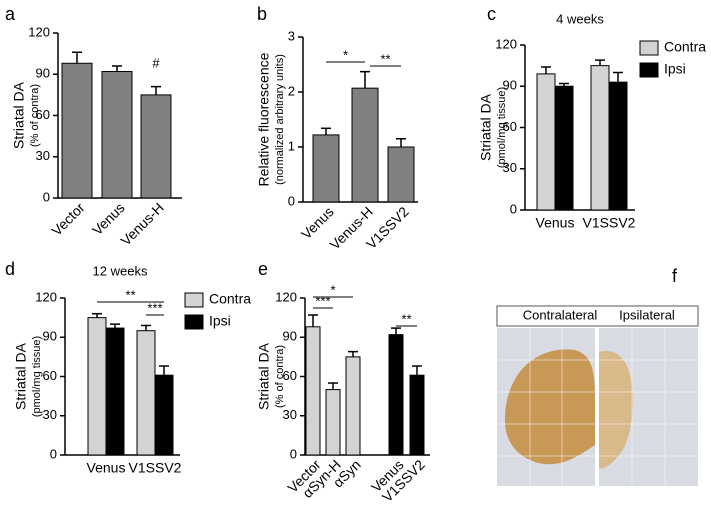 This screenshot has height=511, width=711. What do you see at coordinates (120, 270) in the screenshot?
I see `chart-title: 12 weeks` at bounding box center [120, 270].